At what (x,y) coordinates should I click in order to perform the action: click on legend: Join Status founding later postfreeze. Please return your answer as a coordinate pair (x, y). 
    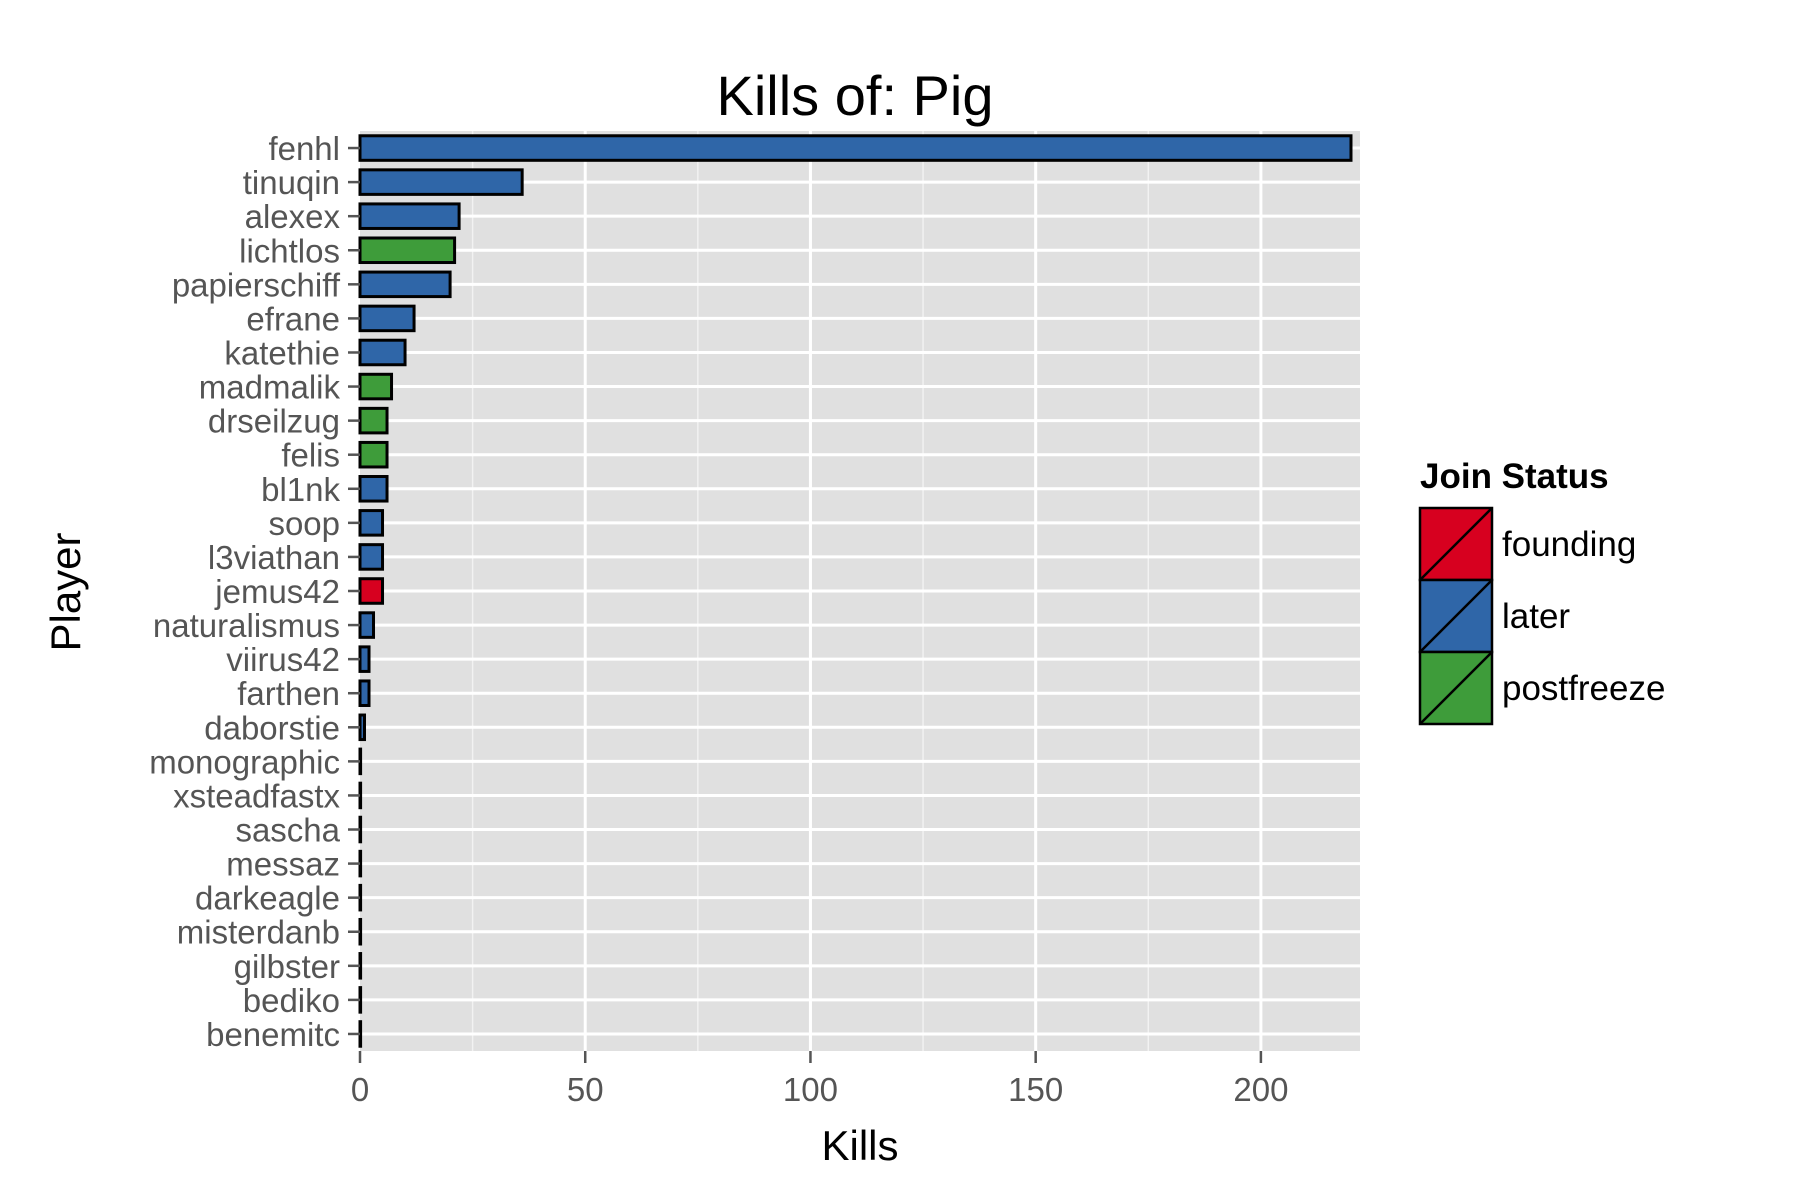
    Looking at the image, I should click on (1541, 591).